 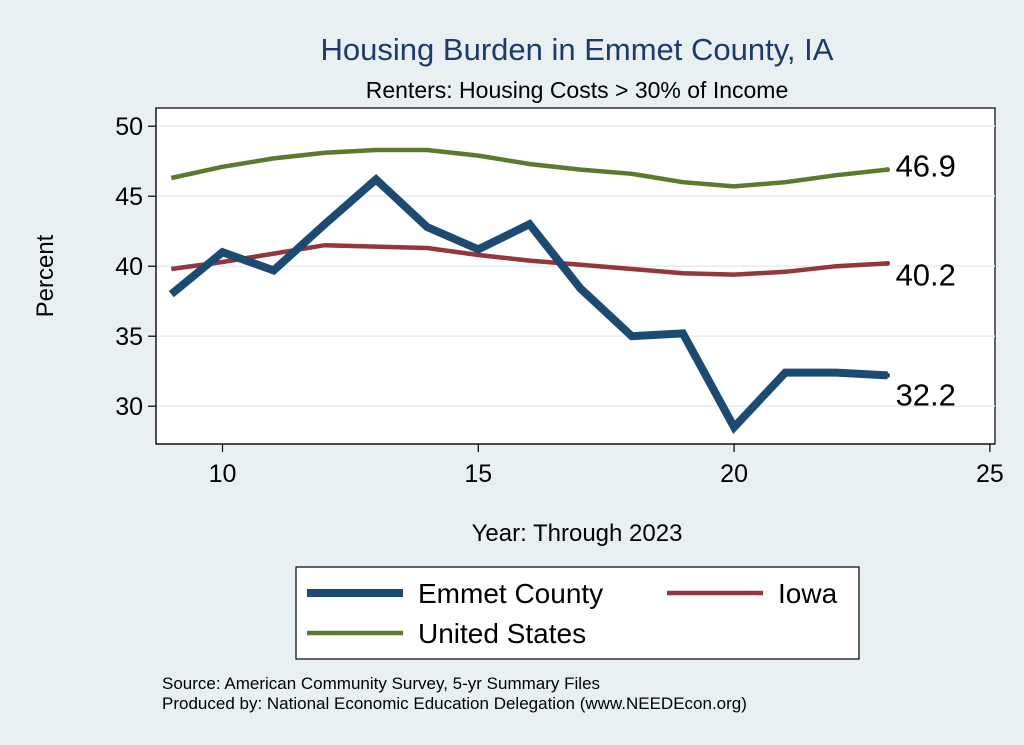 What do you see at coordinates (734, 474) in the screenshot?
I see `x-tick-label: 20` at bounding box center [734, 474].